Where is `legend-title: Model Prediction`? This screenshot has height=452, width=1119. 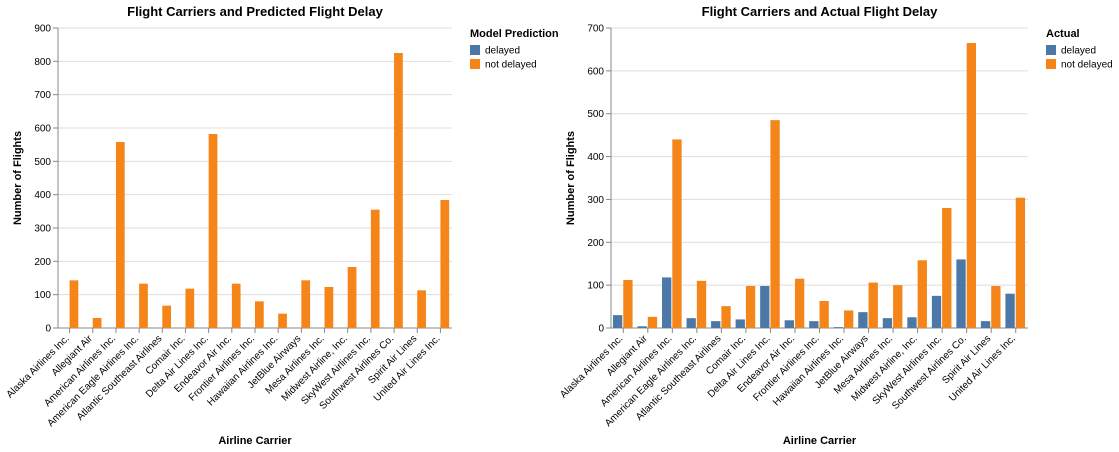
legend-title: Model Prediction is located at coordinates (514, 34).